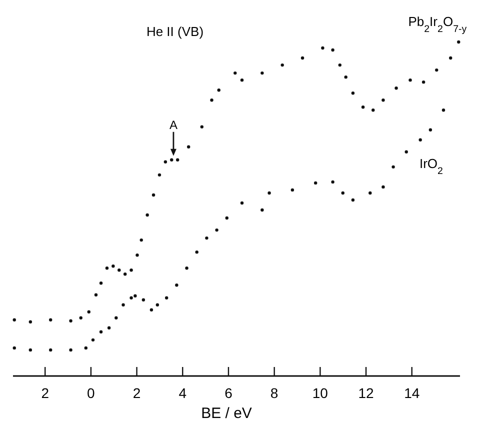  What do you see at coordinates (431, 166) in the screenshot?
I see `series-label: IrO$_{2}$` at bounding box center [431, 166].